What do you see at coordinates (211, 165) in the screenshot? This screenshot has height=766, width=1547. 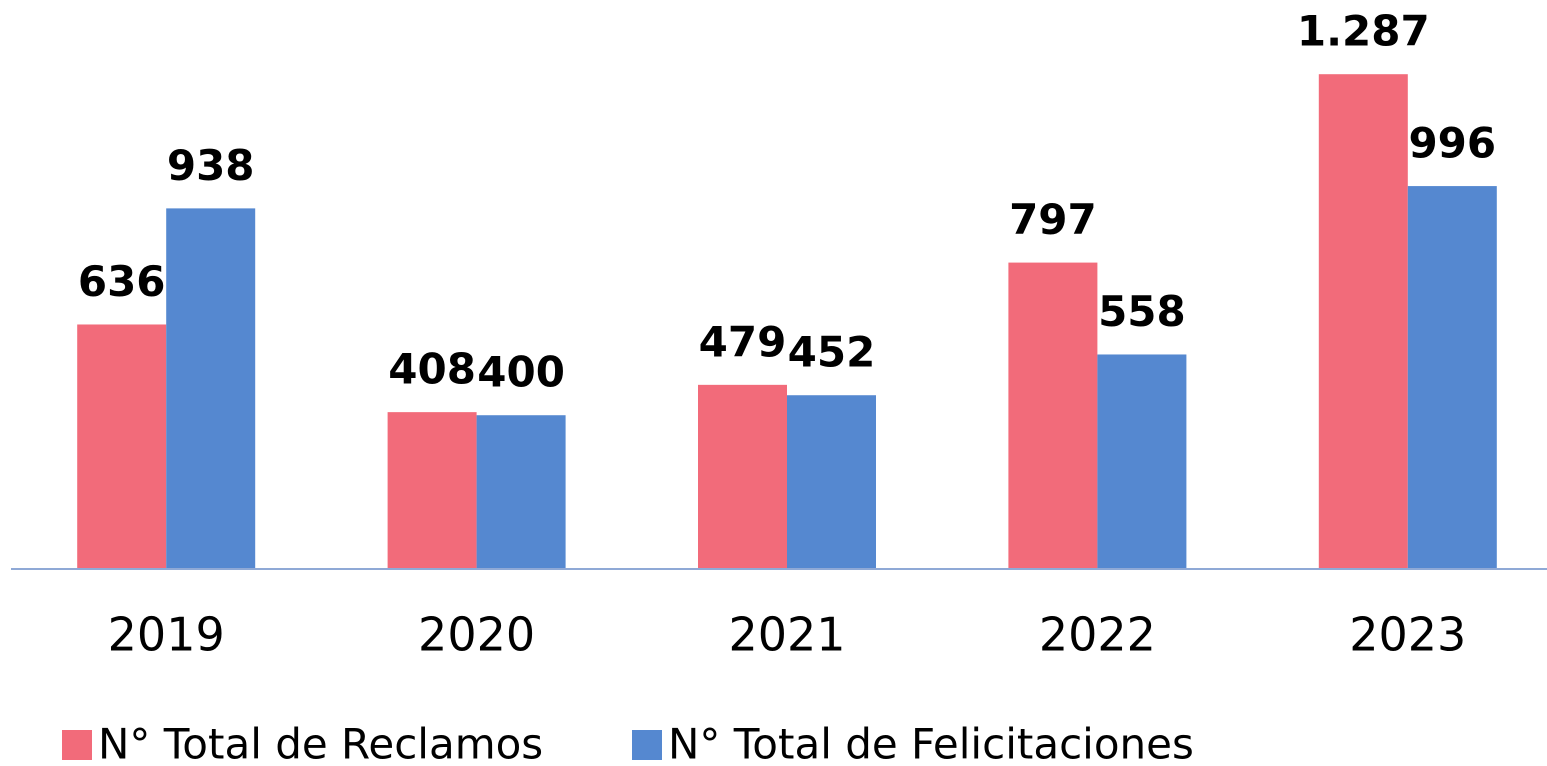 I see `value-label: 938` at bounding box center [211, 165].